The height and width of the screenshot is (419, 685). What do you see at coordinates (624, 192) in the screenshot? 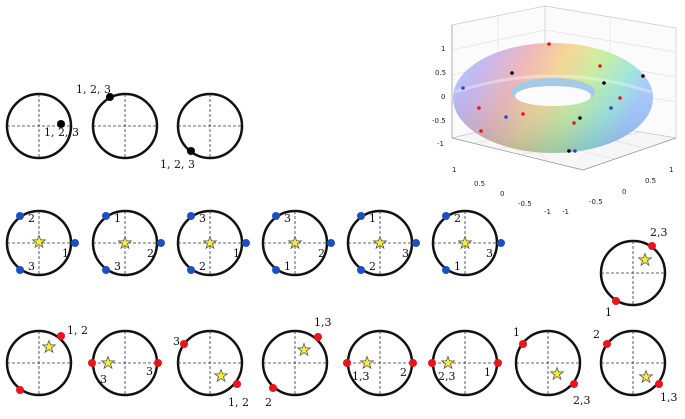
I see `y-tick: 0` at bounding box center [624, 192].